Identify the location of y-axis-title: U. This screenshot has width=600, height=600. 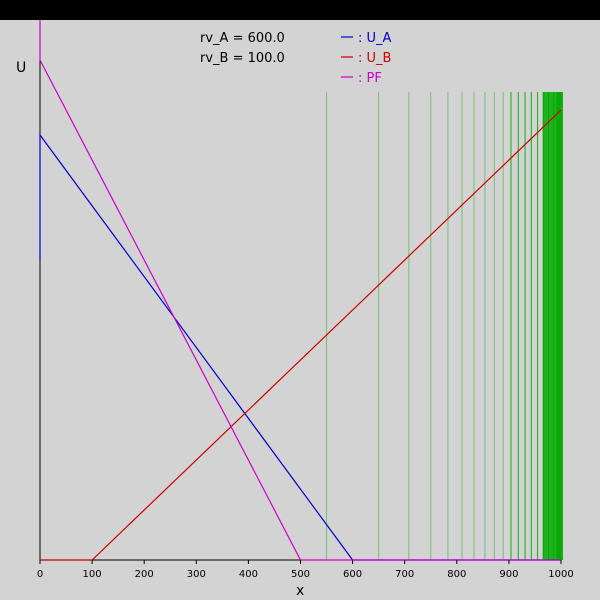
(21, 68).